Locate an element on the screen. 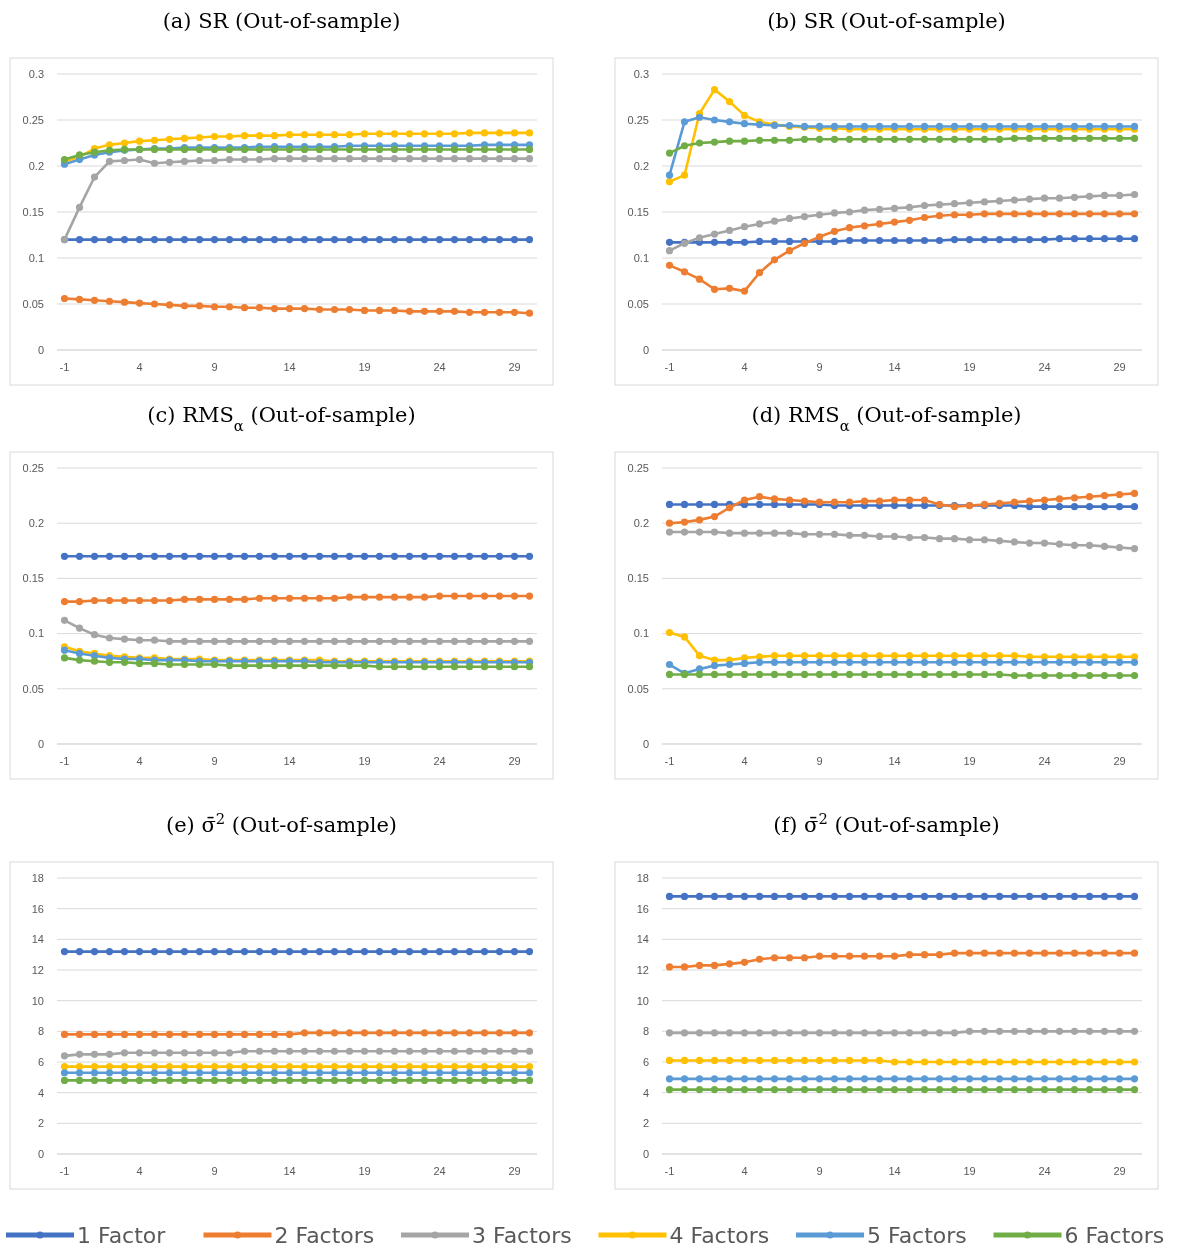 The height and width of the screenshot is (1251, 1185). y-tick-label: 14 is located at coordinates (37, 939).